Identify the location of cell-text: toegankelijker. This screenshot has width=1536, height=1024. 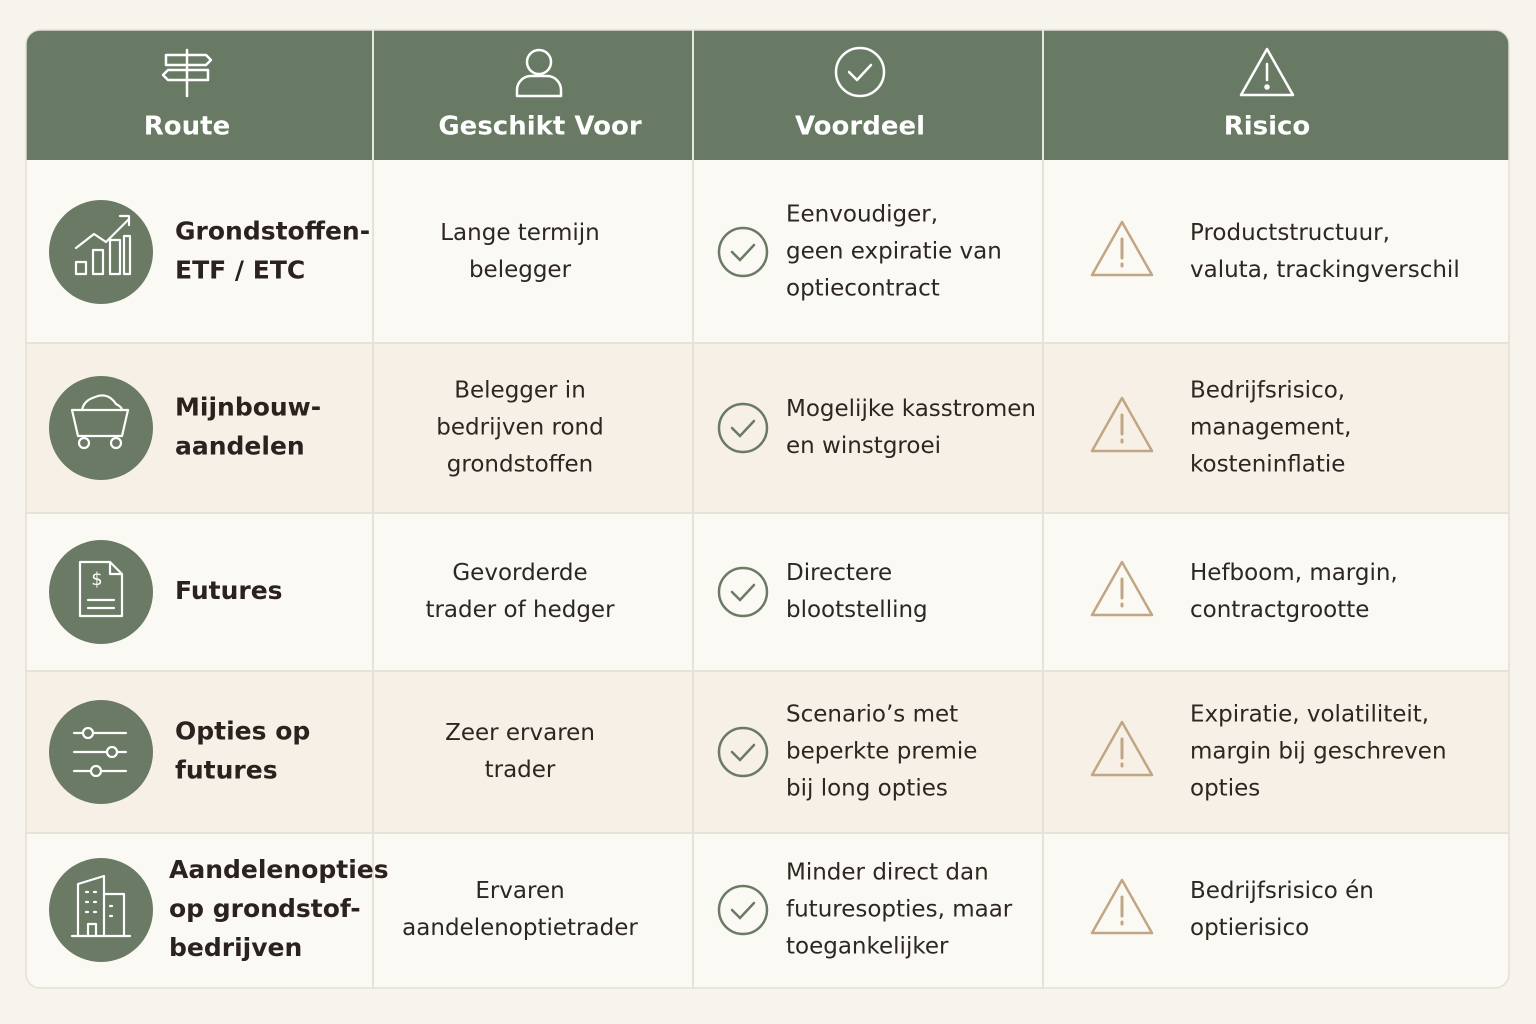
(867, 947).